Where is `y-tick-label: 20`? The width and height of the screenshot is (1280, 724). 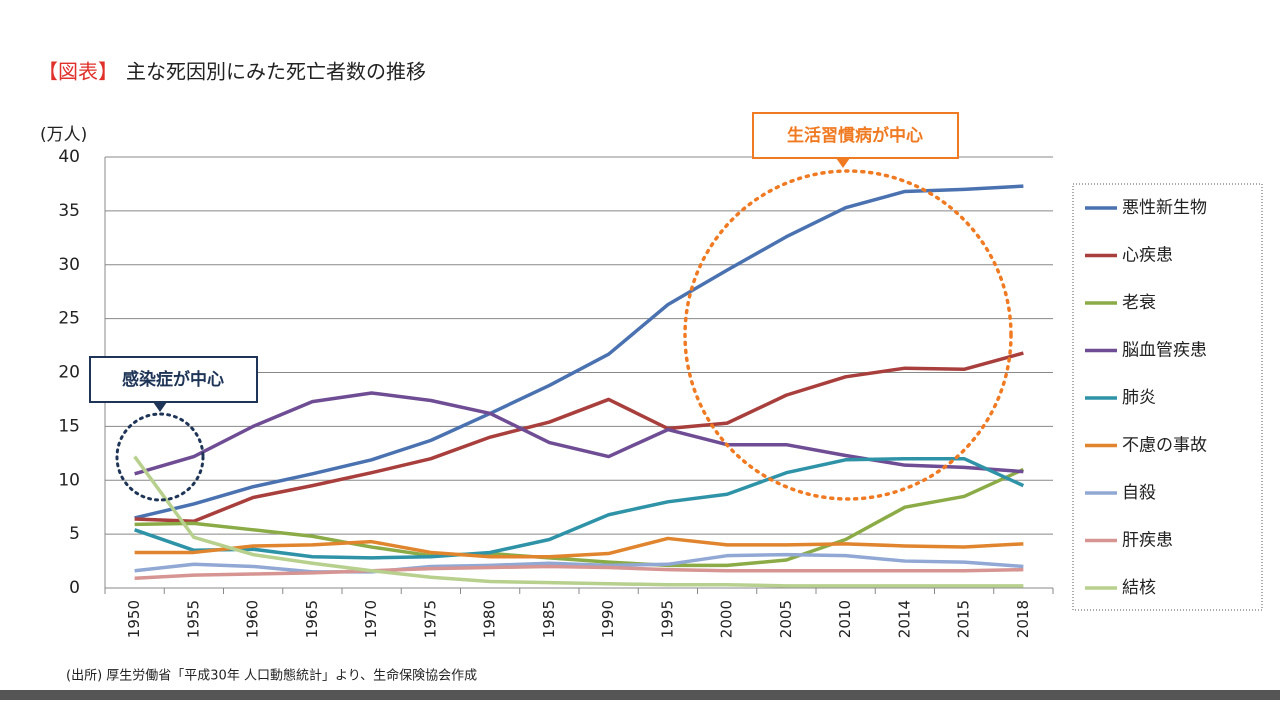 y-tick-label: 20 is located at coordinates (69, 373).